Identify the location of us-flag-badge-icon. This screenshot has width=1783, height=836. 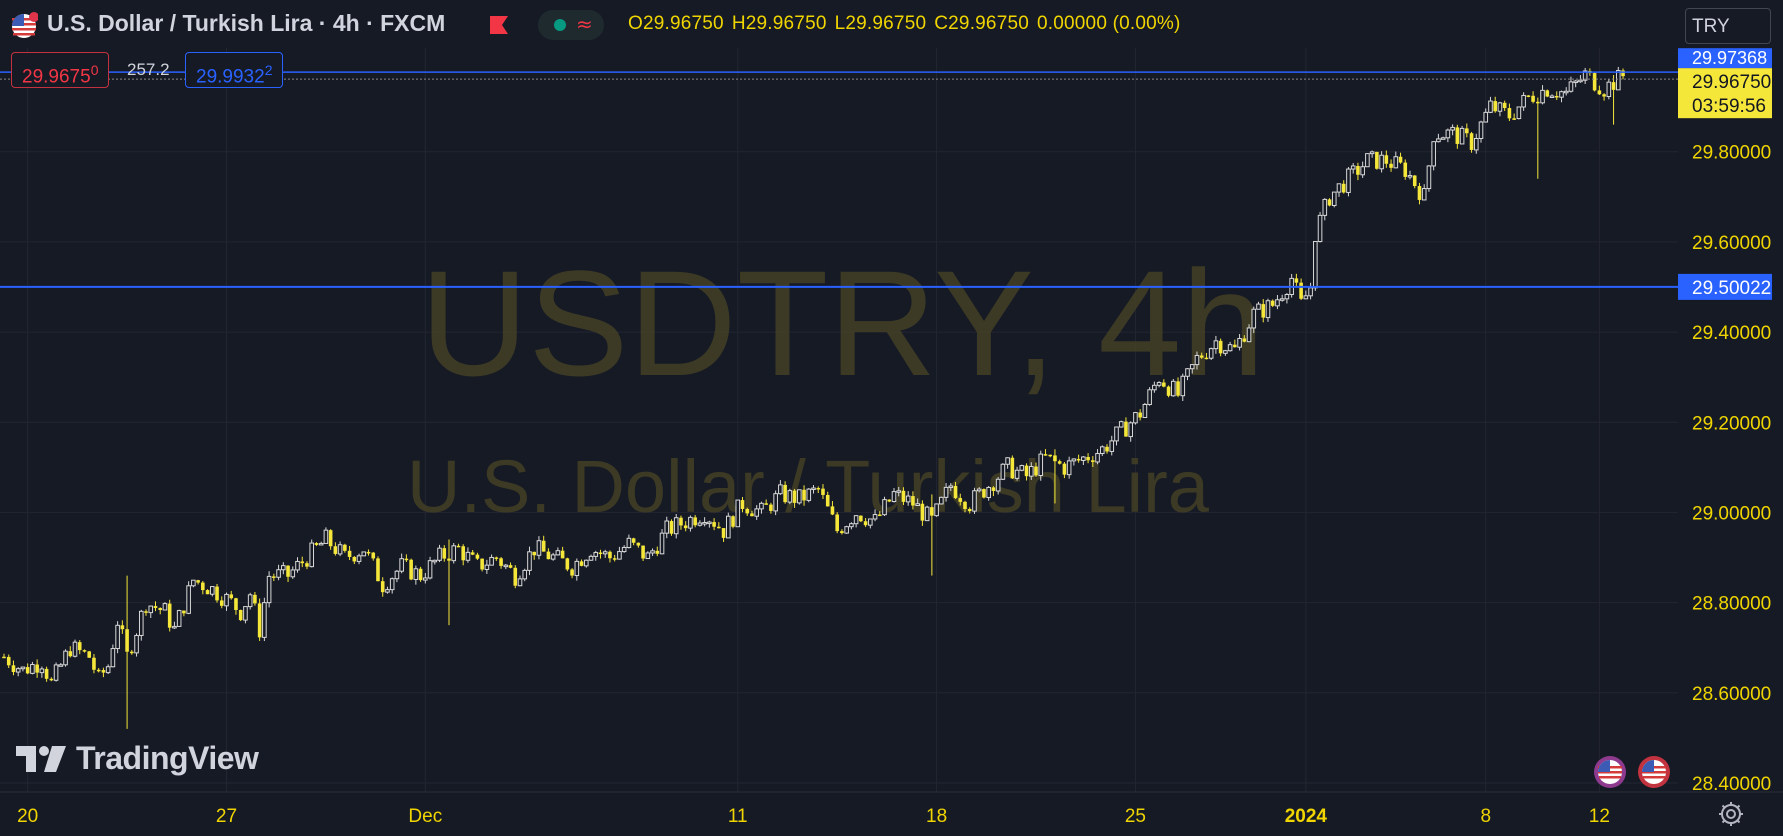
(1610, 772).